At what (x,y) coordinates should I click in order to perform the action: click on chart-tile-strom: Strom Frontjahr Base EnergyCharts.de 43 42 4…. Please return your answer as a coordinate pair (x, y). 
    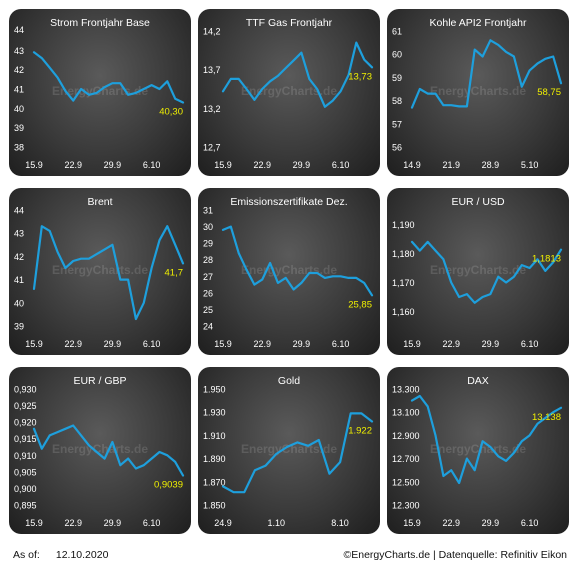
    Looking at the image, I should click on (100, 92).